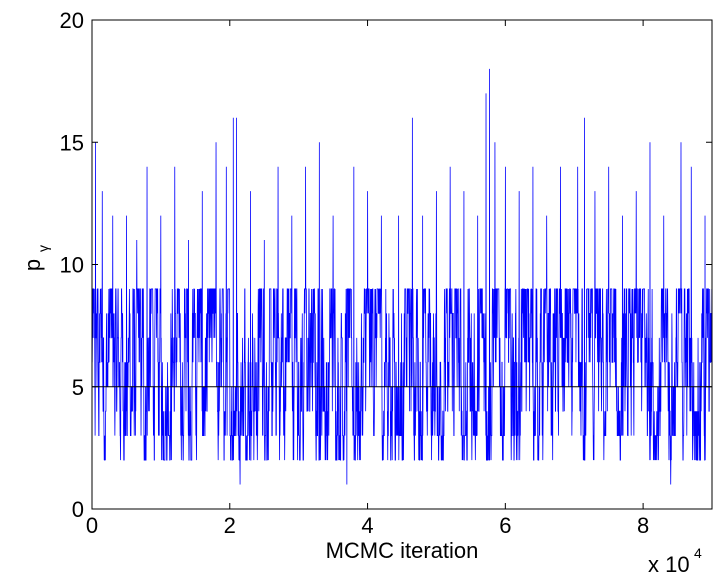 The image size is (717, 577). Describe the element at coordinates (72, 265) in the screenshot. I see `y-tick-label: 10` at that location.